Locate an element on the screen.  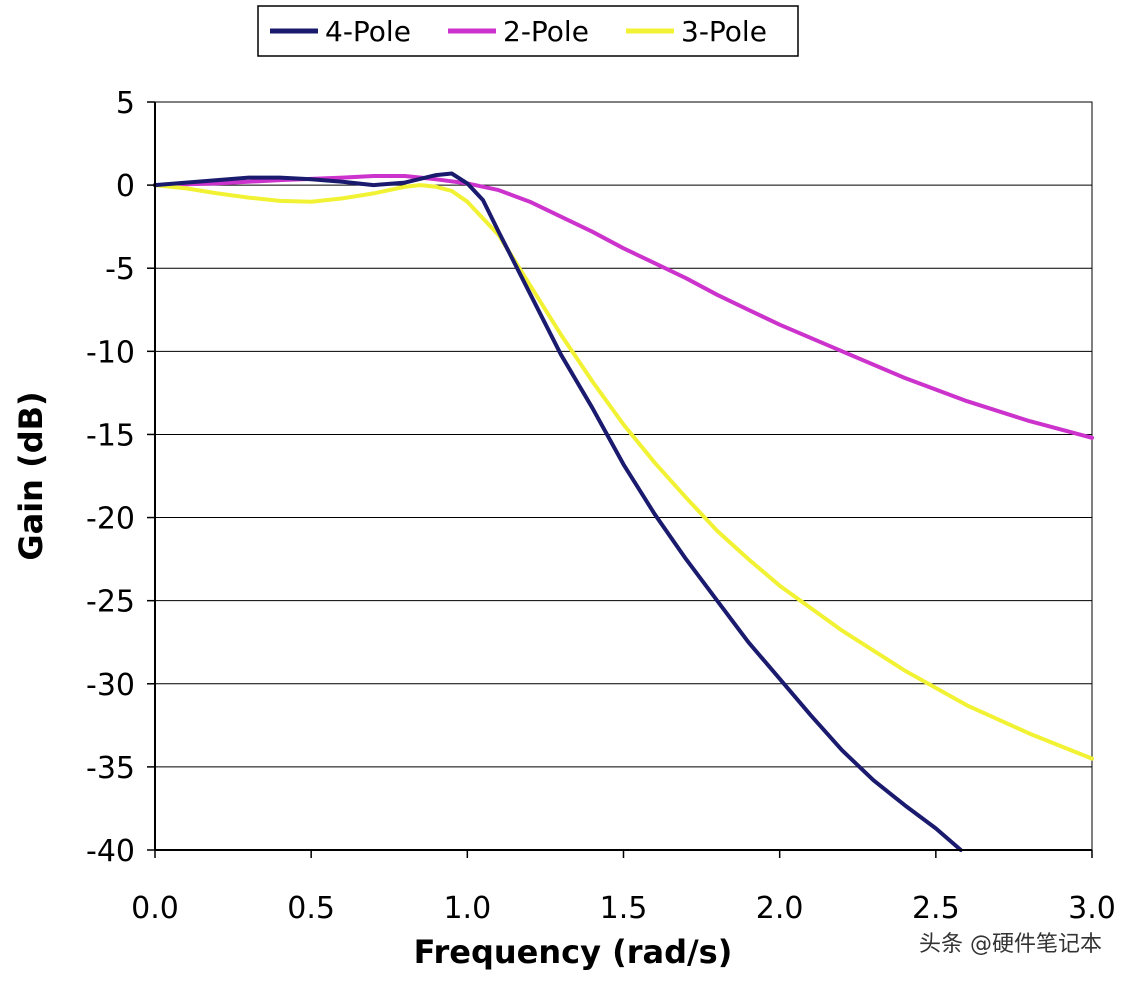
legend-label-4-pole: 4-Pole is located at coordinates (368, 31).